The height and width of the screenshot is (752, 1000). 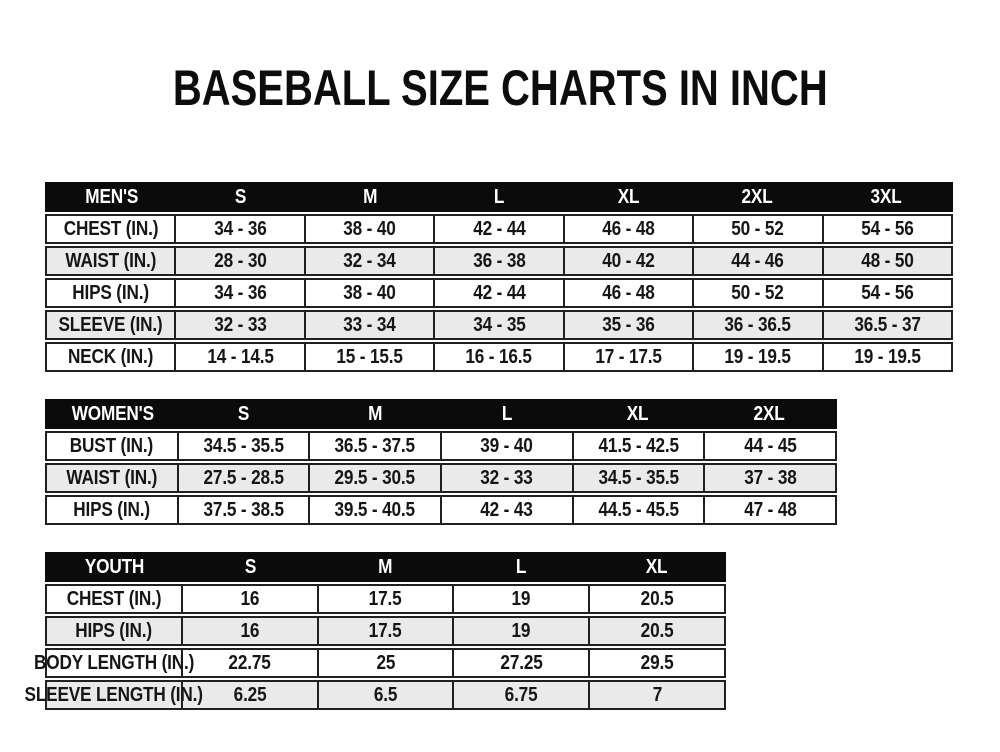 What do you see at coordinates (769, 446) in the screenshot?
I see `size-cell: 44 - 45` at bounding box center [769, 446].